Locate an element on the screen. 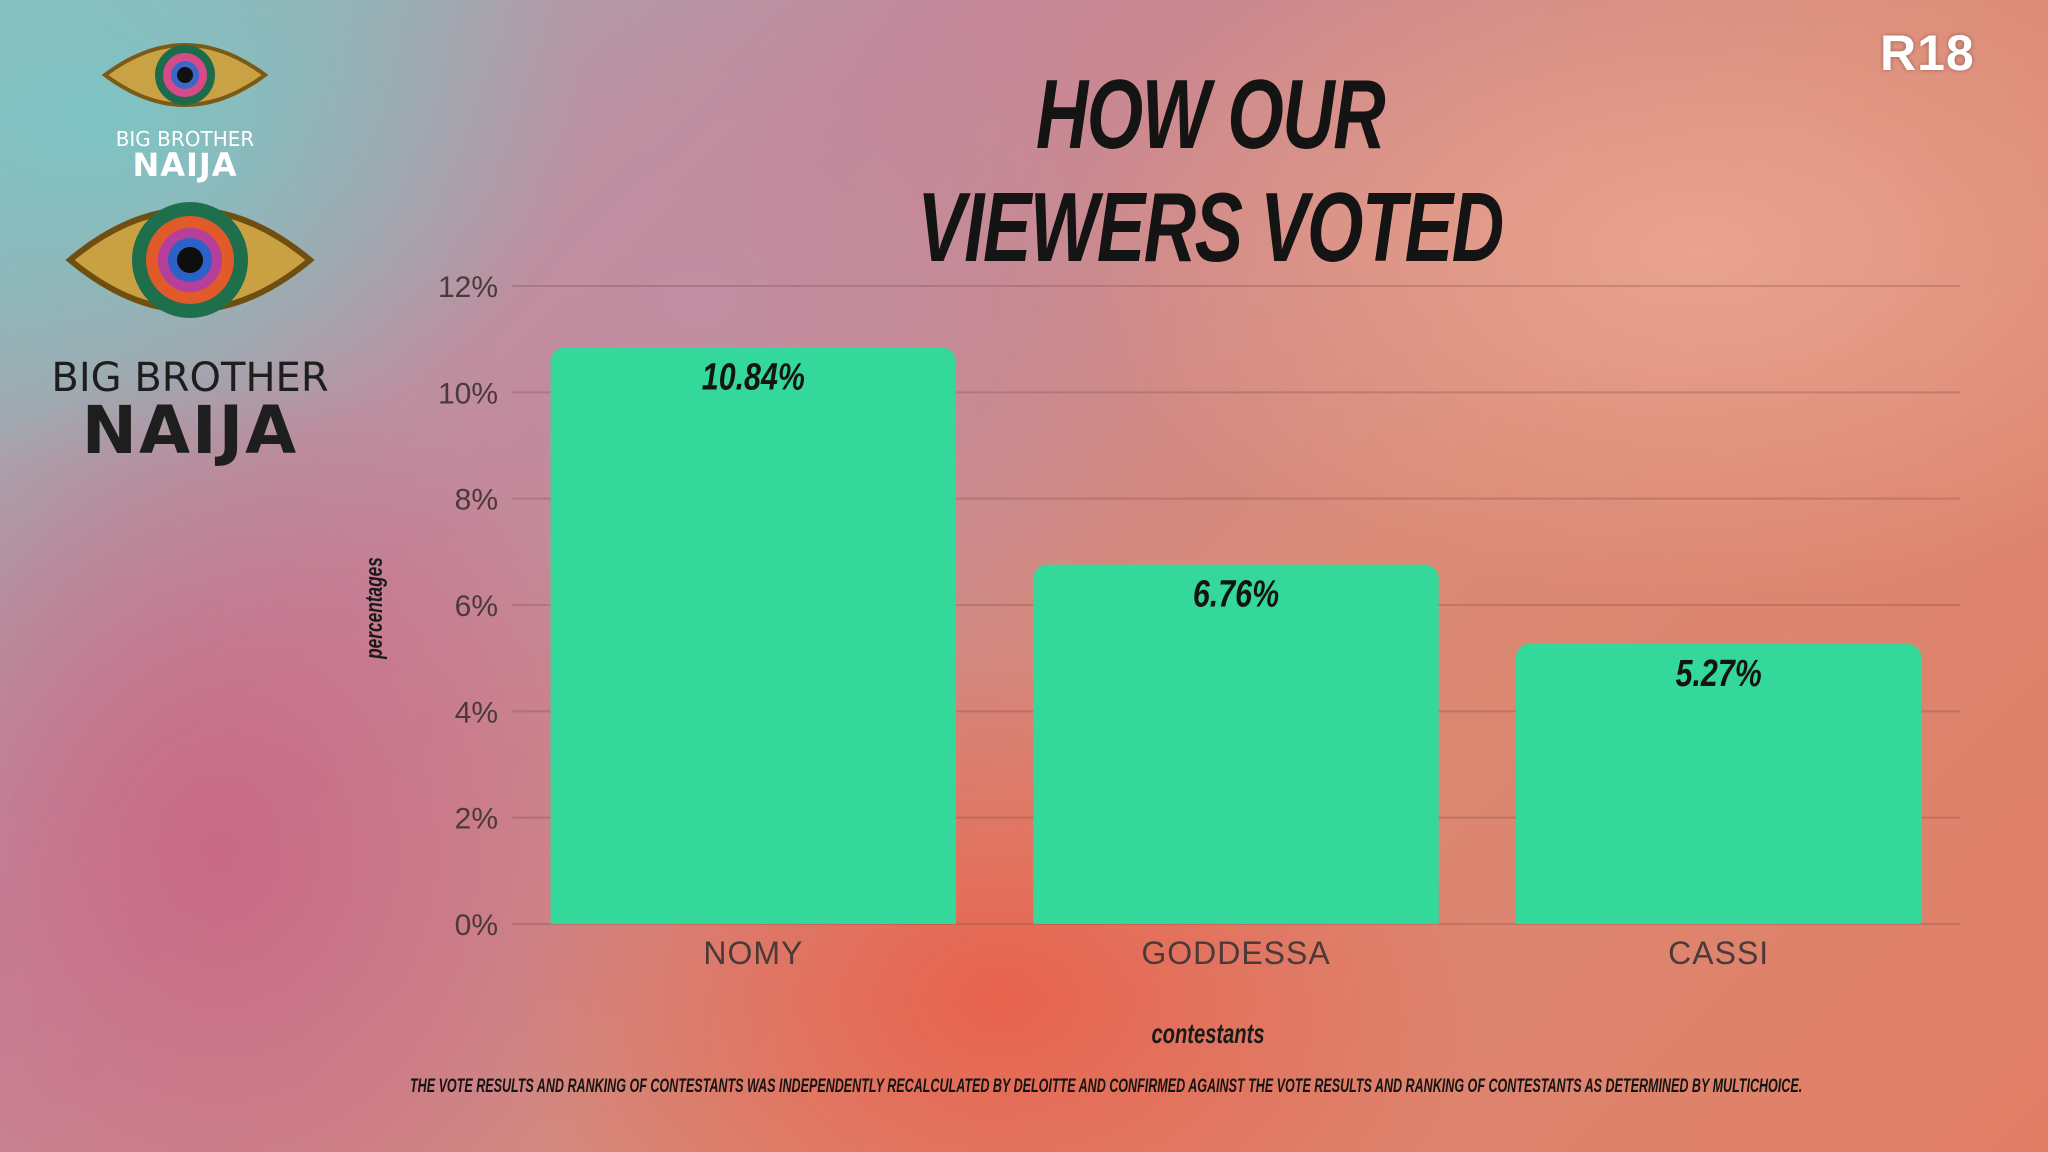  y-tick-label: 8% is located at coordinates (476, 500).